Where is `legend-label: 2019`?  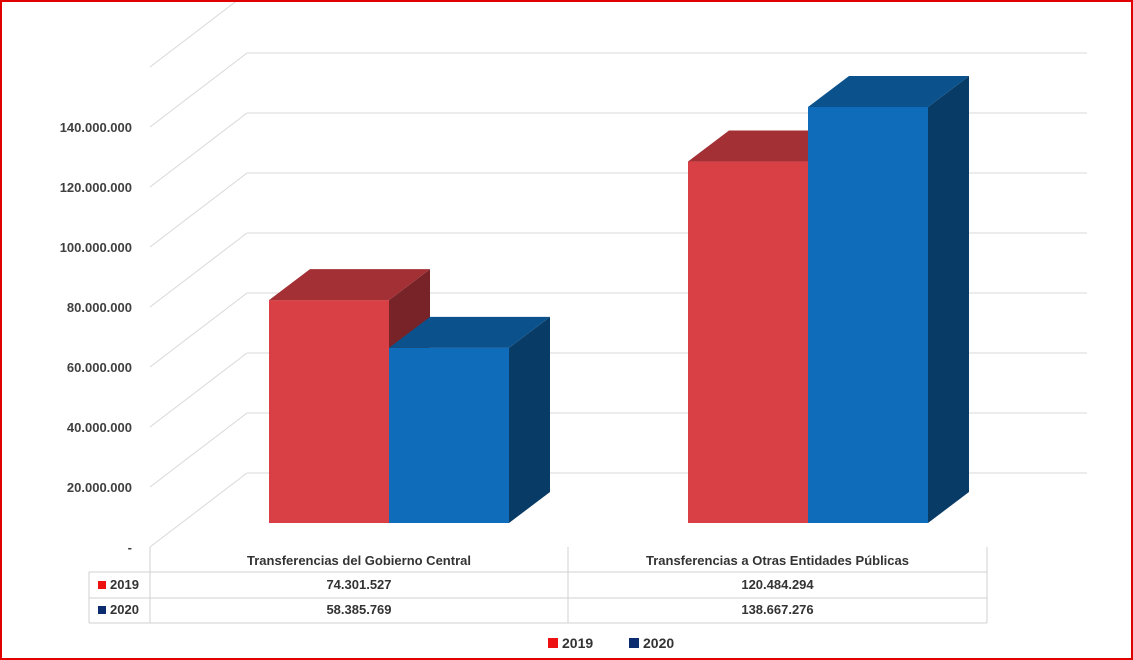
legend-label: 2019 is located at coordinates (577, 643).